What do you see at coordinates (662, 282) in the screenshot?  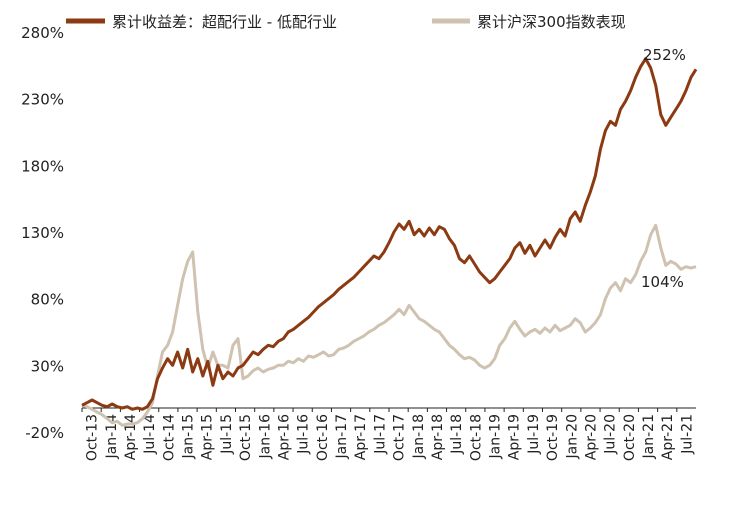 I see `end-label-series-2: 104%` at bounding box center [662, 282].